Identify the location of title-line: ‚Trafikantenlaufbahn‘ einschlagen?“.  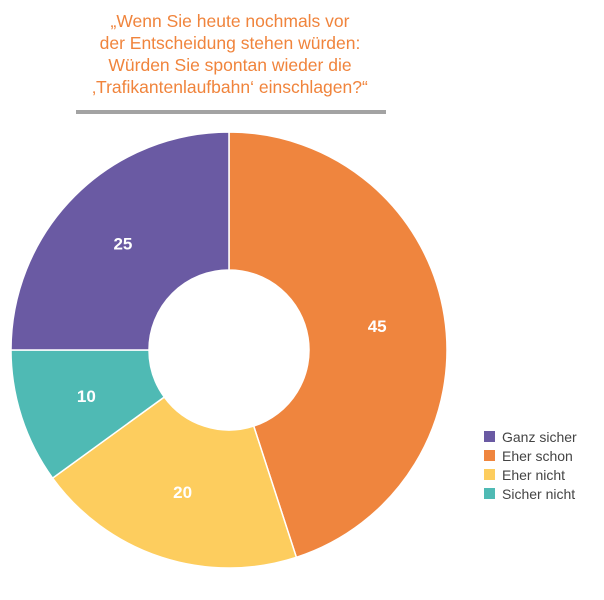
(230, 87).